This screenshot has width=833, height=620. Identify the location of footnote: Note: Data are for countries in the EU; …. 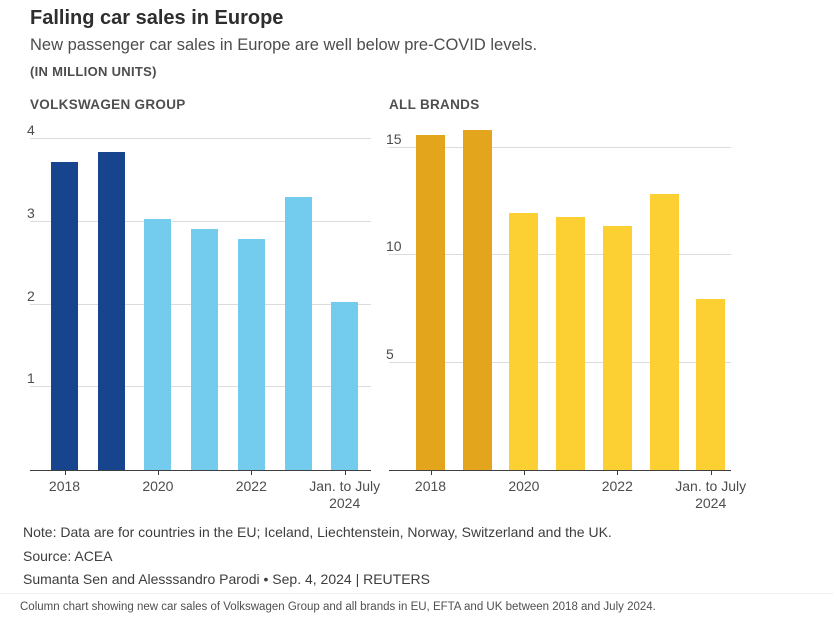
(317, 532).